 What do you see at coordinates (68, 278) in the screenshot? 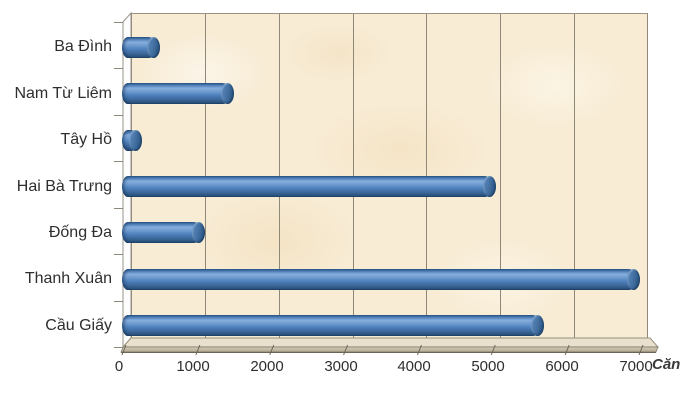
I see `category-label: Thanh Xuân` at bounding box center [68, 278].